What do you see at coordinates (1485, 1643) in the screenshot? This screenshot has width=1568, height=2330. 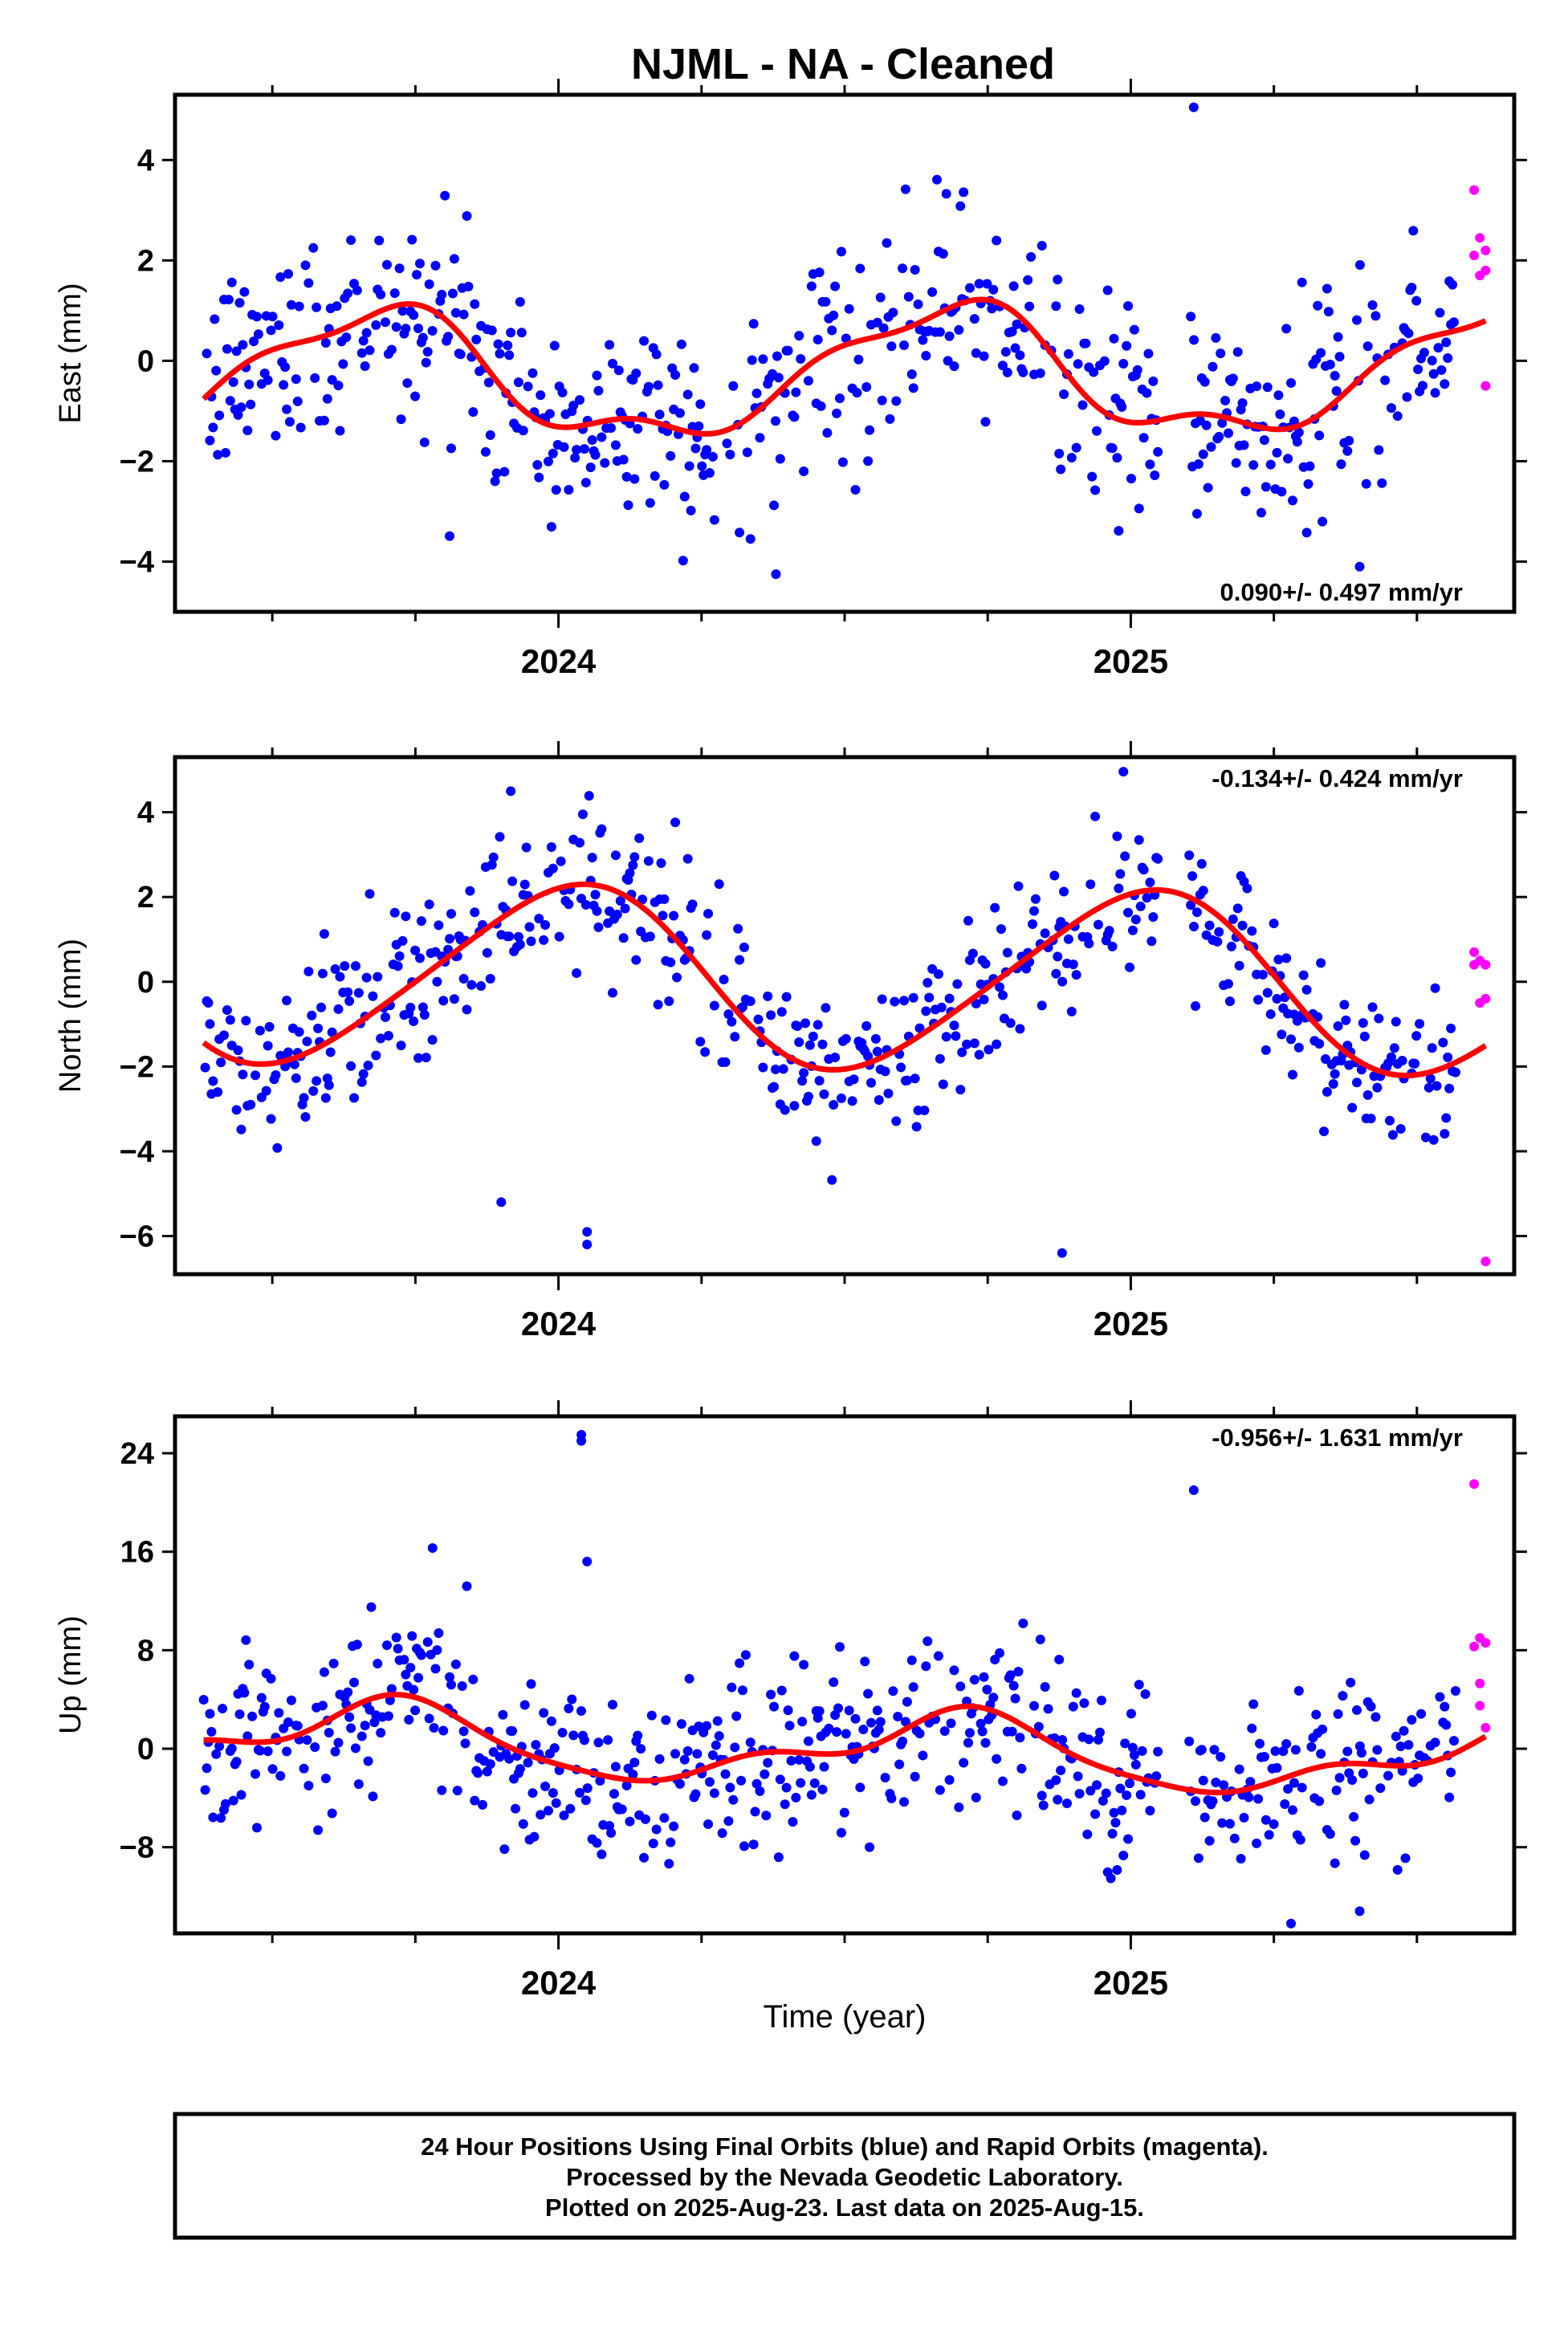 I see `up-rapid-point` at bounding box center [1485, 1643].